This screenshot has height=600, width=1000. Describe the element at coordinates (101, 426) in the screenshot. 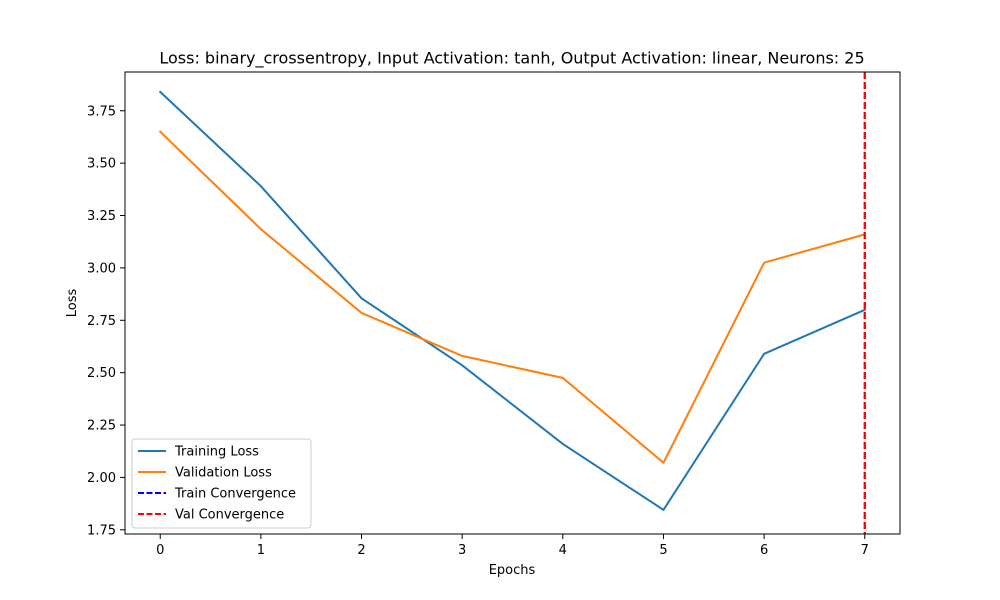

I see `y-tick-label: 2.25` at that location.